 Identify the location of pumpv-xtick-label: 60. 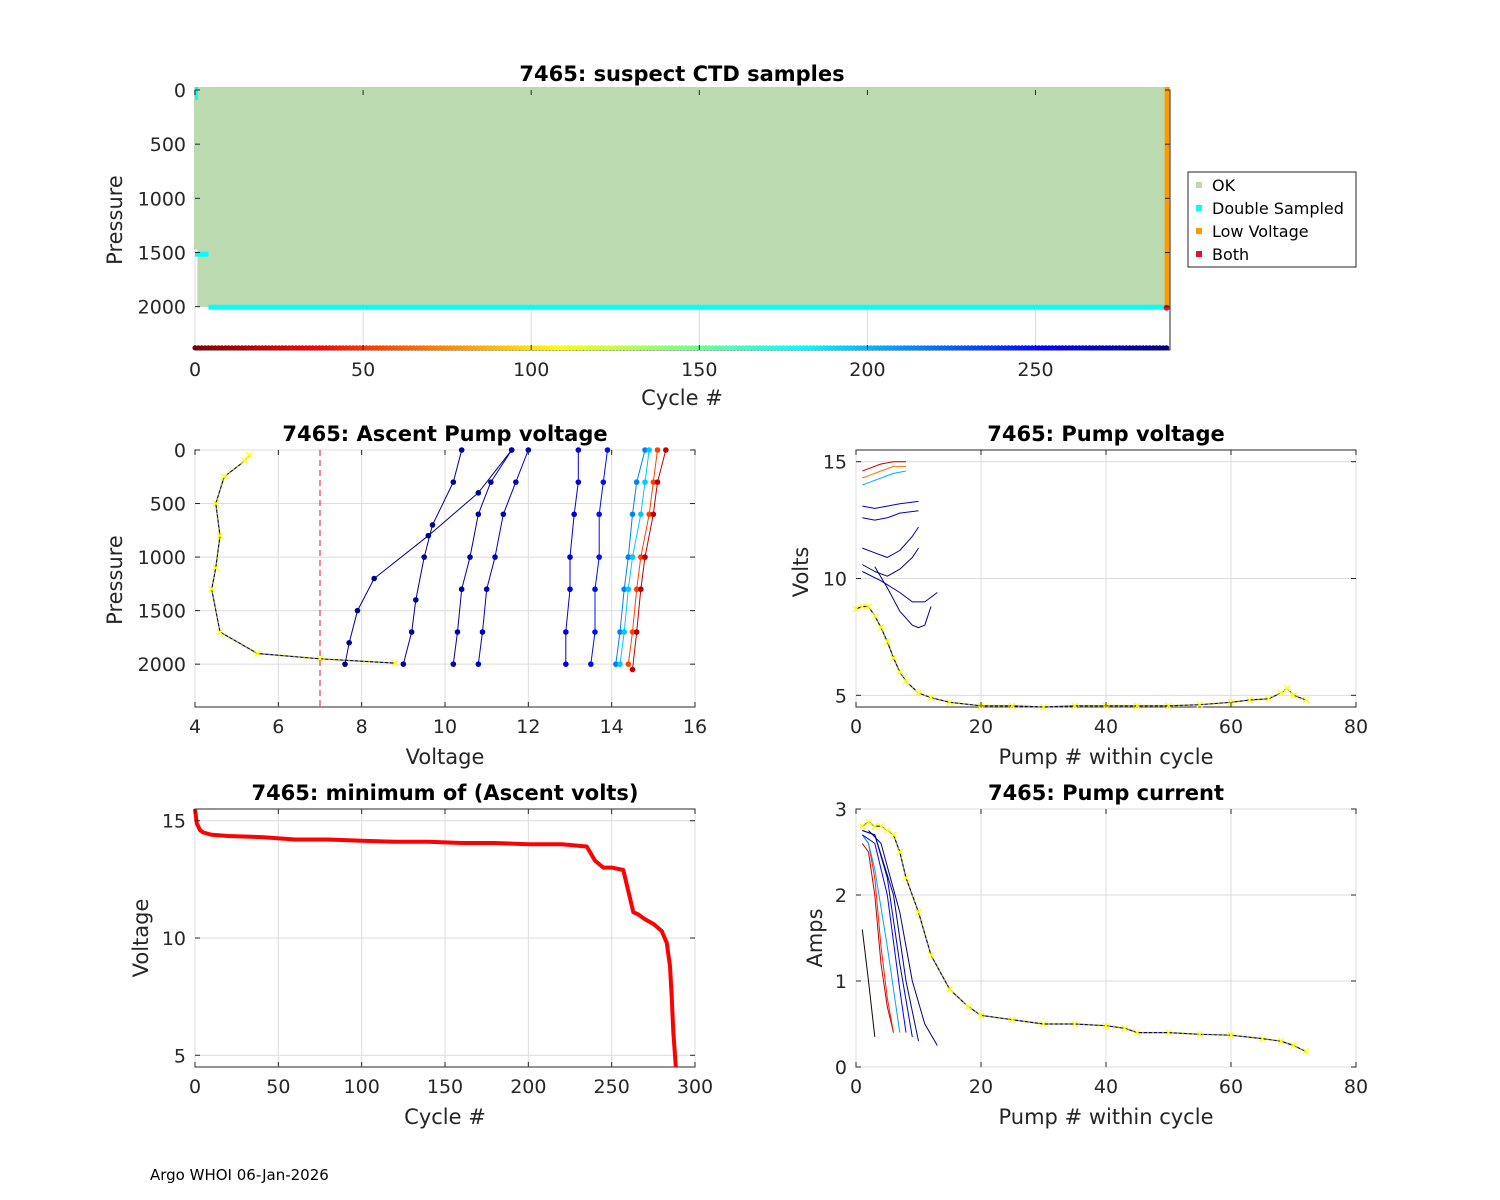
(1231, 727).